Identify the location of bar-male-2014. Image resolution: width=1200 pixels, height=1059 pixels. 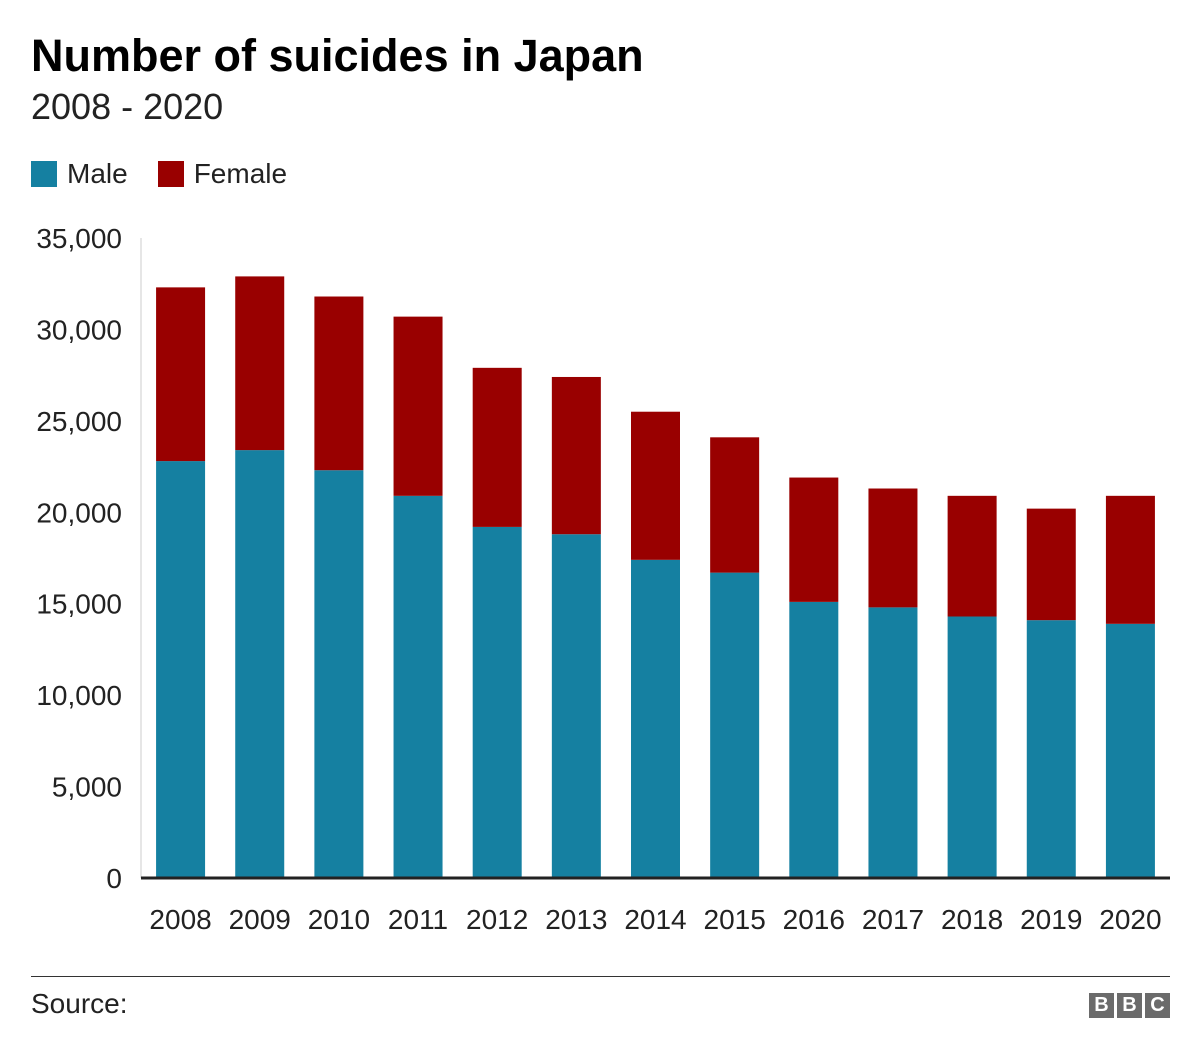
(655, 718).